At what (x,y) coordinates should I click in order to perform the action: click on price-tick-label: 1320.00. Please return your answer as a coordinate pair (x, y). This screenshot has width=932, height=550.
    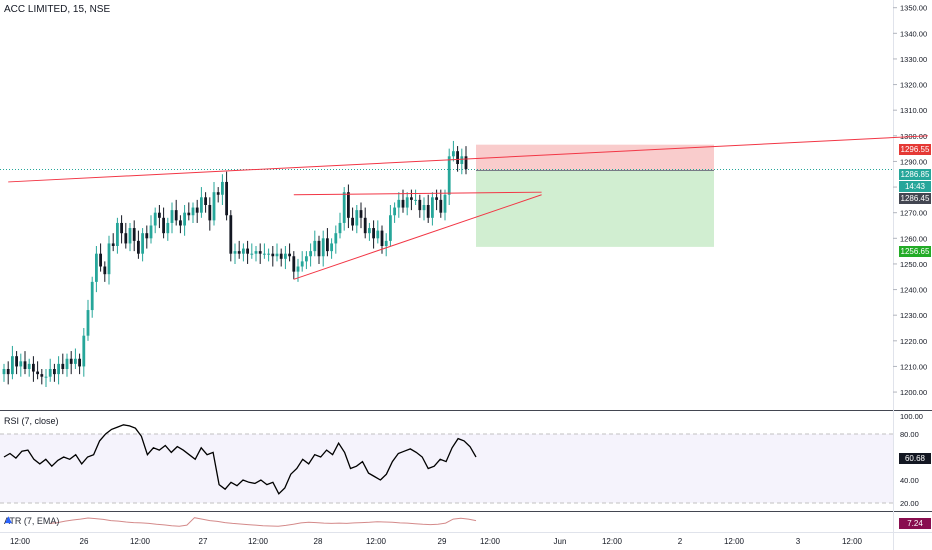
    Looking at the image, I should click on (913, 85).